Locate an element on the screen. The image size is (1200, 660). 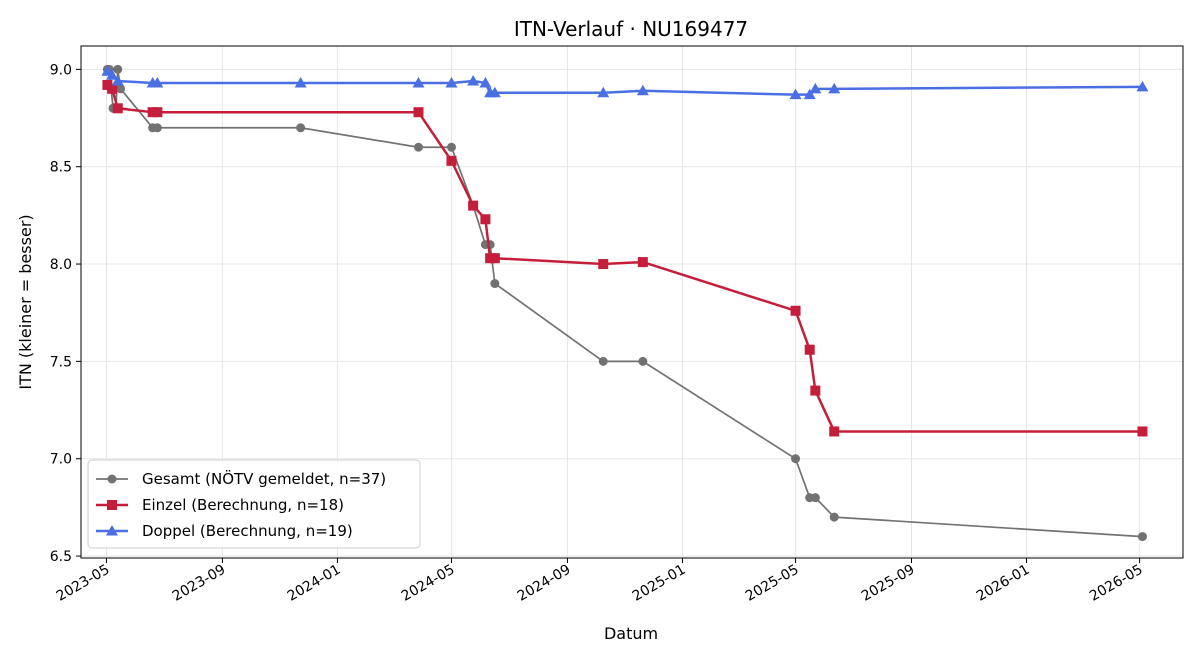
y-tick-label: 7.0 is located at coordinates (61, 460).